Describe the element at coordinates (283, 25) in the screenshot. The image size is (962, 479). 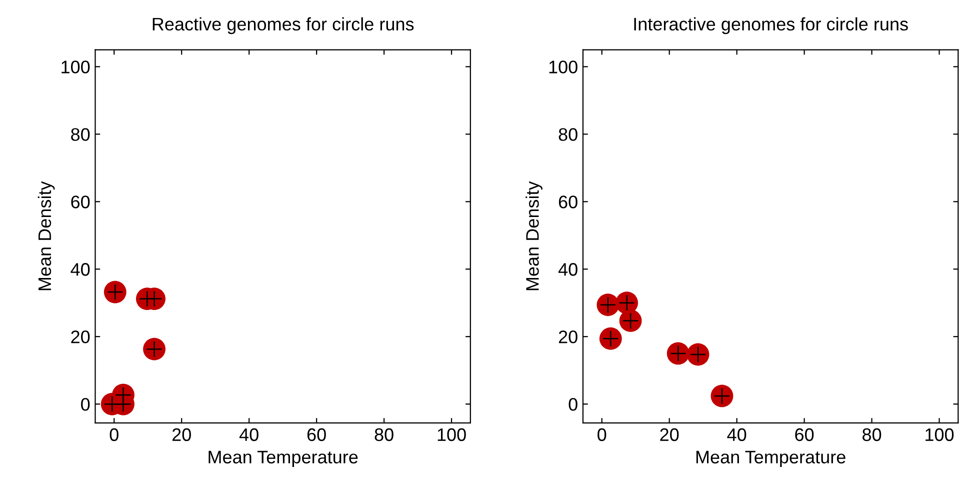
I see `chart-title: Reactive genomes for circle runs` at that location.